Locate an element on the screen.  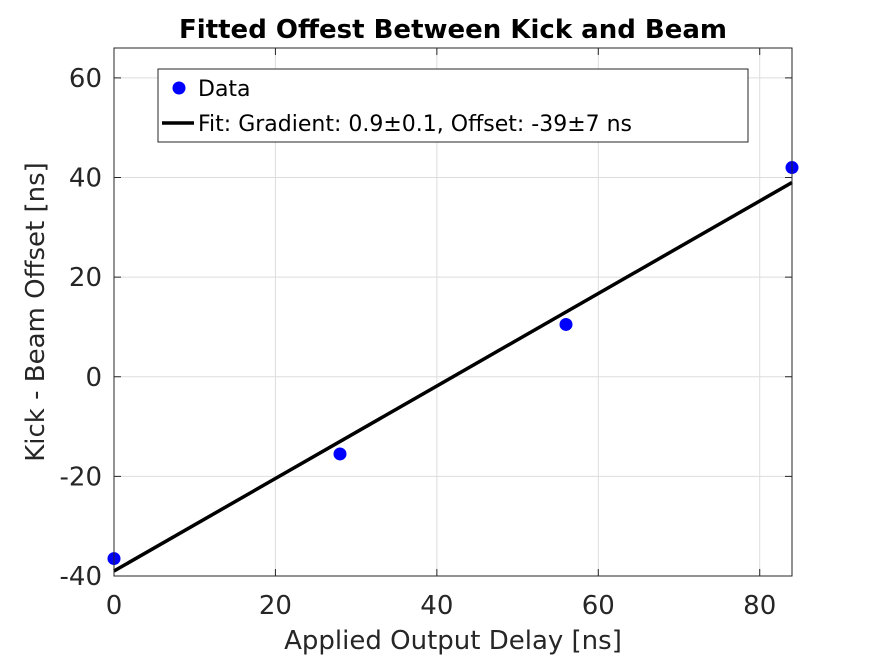
x-tick-label: 60 is located at coordinates (598, 606).